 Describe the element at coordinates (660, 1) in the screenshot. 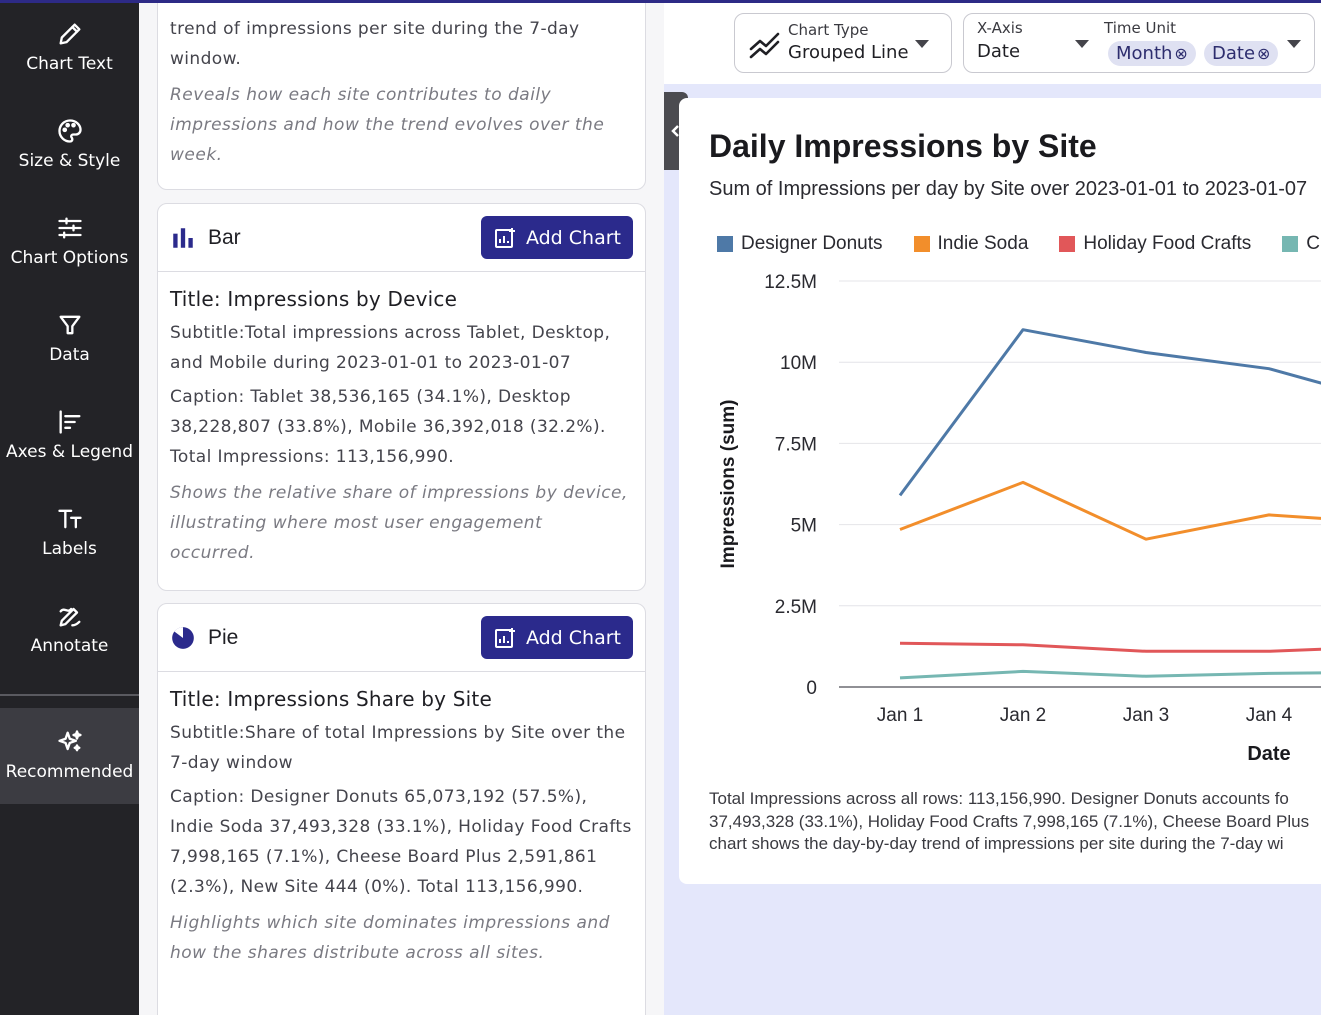

I see `top-accent-line` at that location.